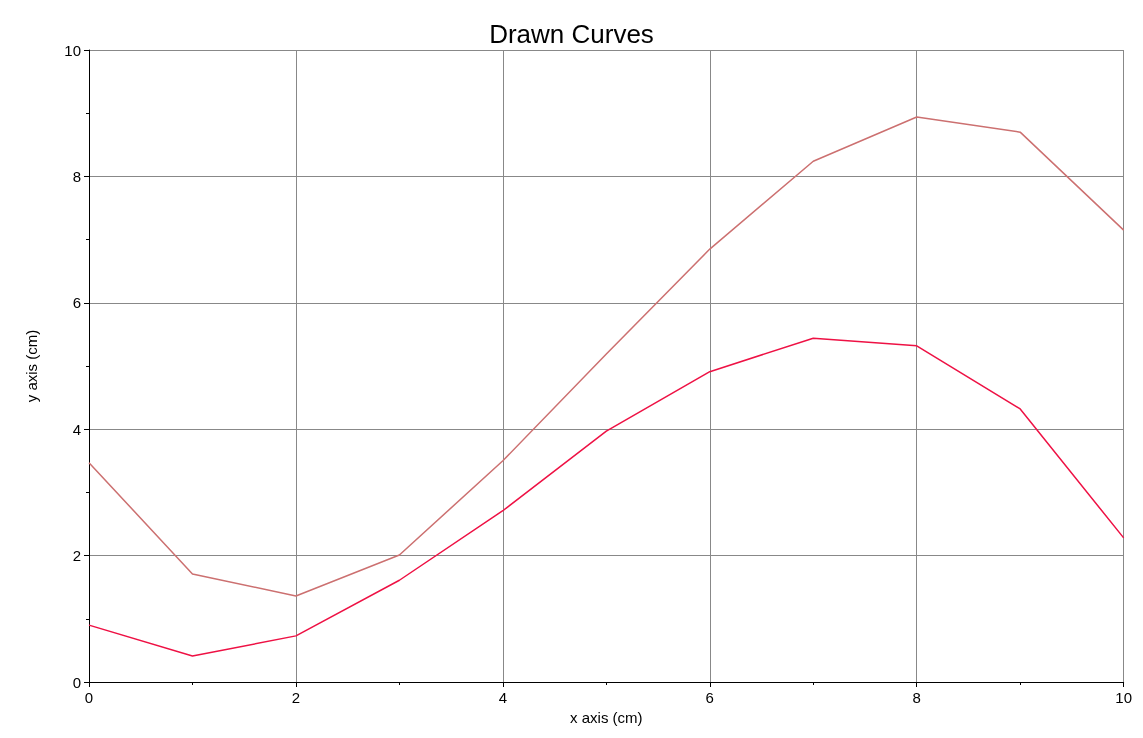 This screenshot has width=1143, height=738. I want to click on x-tick-label: 2, so click(296, 697).